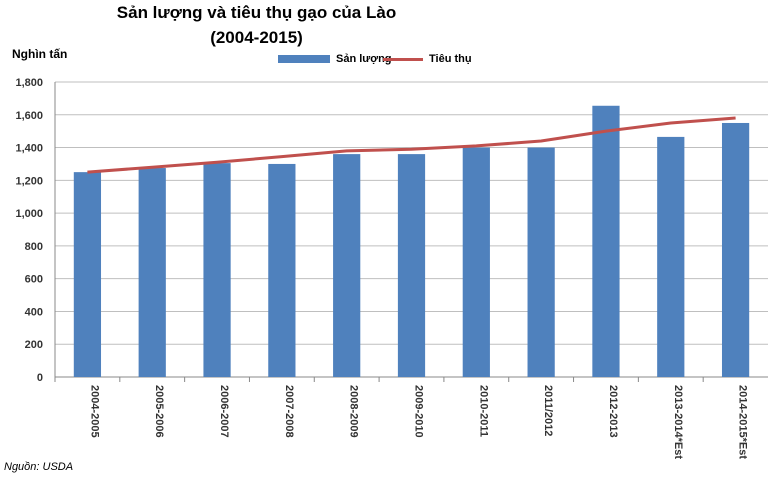 This screenshot has height=481, width=773. I want to click on x-tick-label: 2008-2009, so click(354, 411).